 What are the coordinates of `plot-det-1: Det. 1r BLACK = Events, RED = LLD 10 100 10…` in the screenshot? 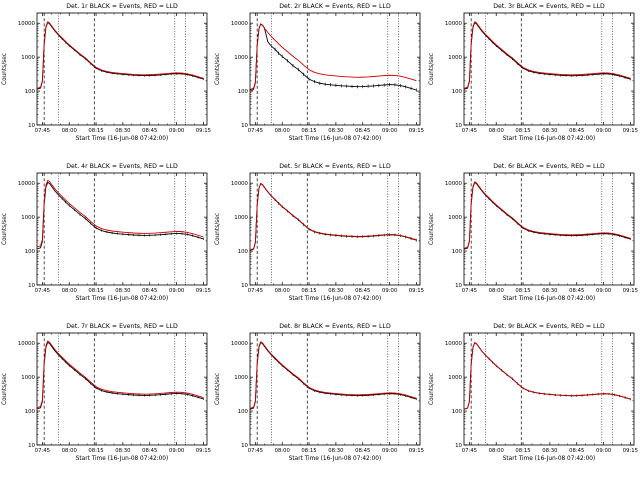 It's located at (106, 80).